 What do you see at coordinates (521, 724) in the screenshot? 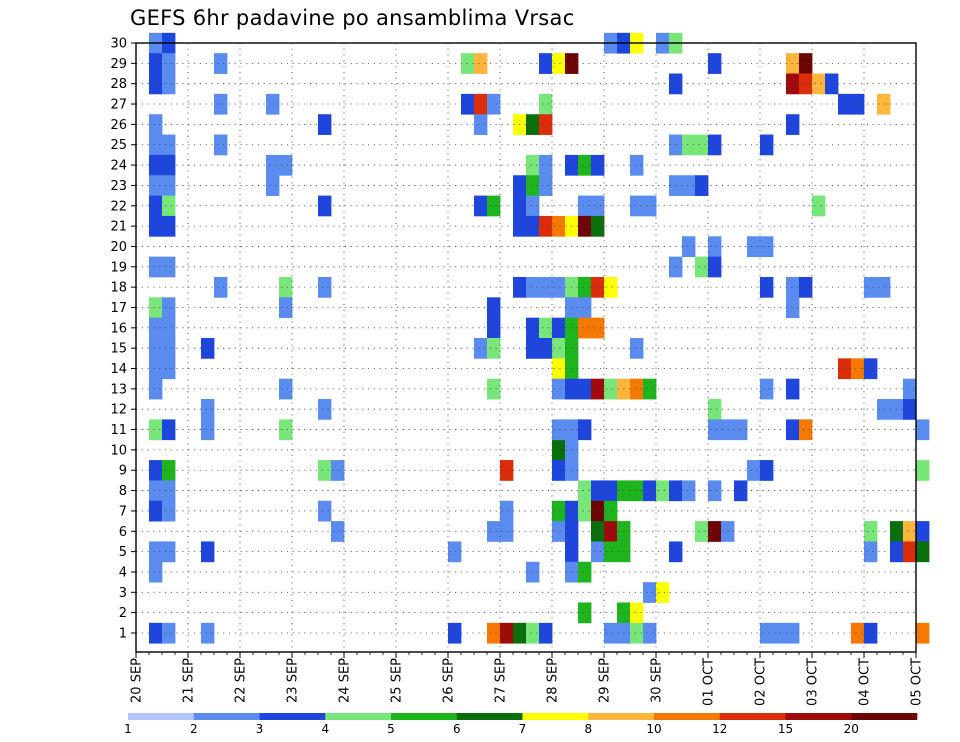
I see `color-legend: 1 2 3 4 5 6 7 8 10 12 15 20` at bounding box center [521, 724].